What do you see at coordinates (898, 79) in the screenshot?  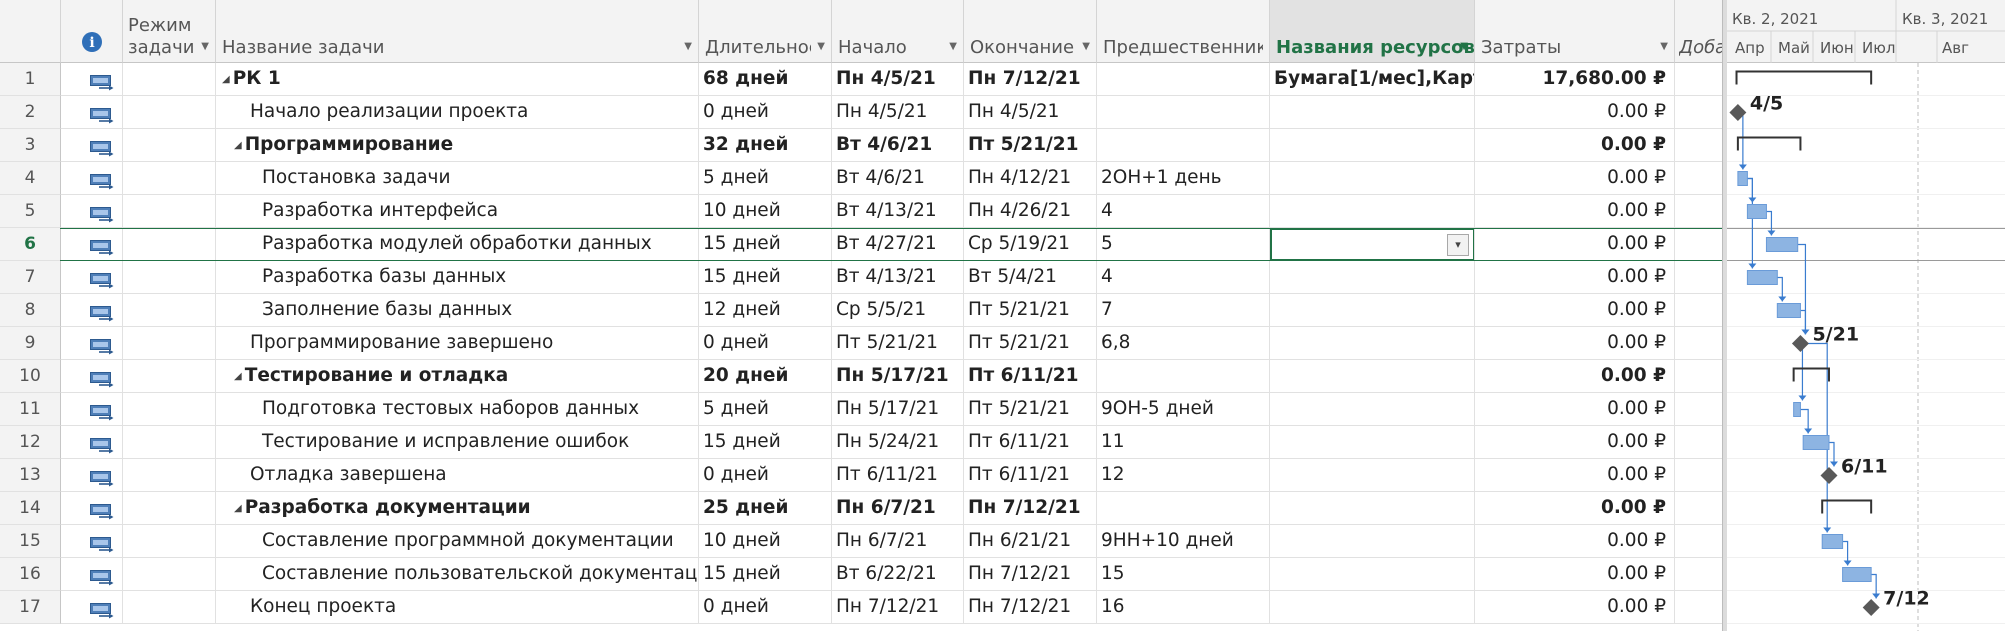 I see `cell-start: Пн 4/5/21` at bounding box center [898, 79].